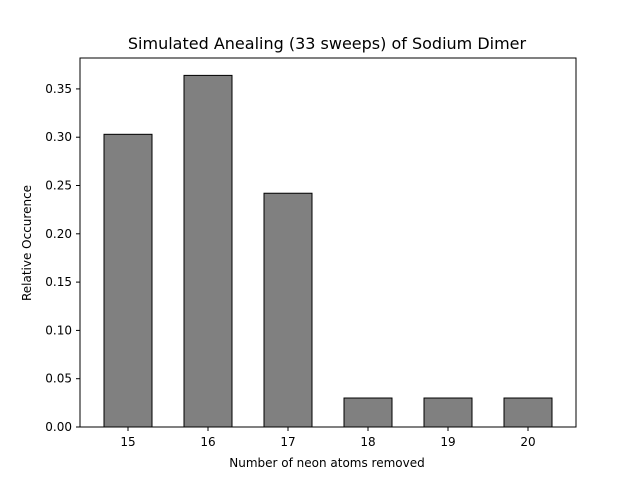 This screenshot has width=640, height=484. I want to click on y-tick-label-0.30: 0.30, so click(58, 137).